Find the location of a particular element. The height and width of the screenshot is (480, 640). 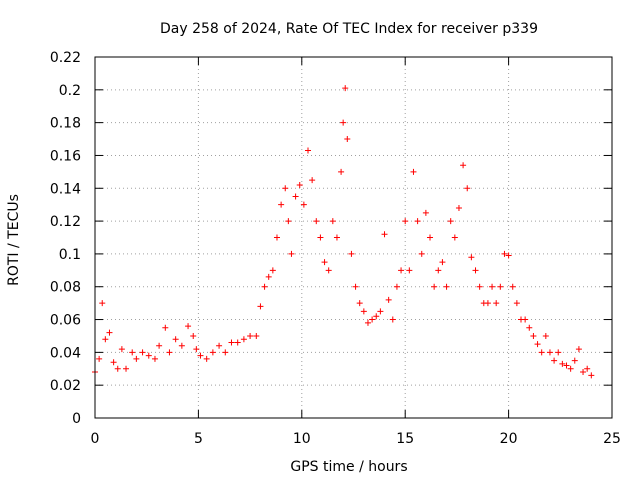

x-axis-label: GPS time / hours is located at coordinates (348, 467).